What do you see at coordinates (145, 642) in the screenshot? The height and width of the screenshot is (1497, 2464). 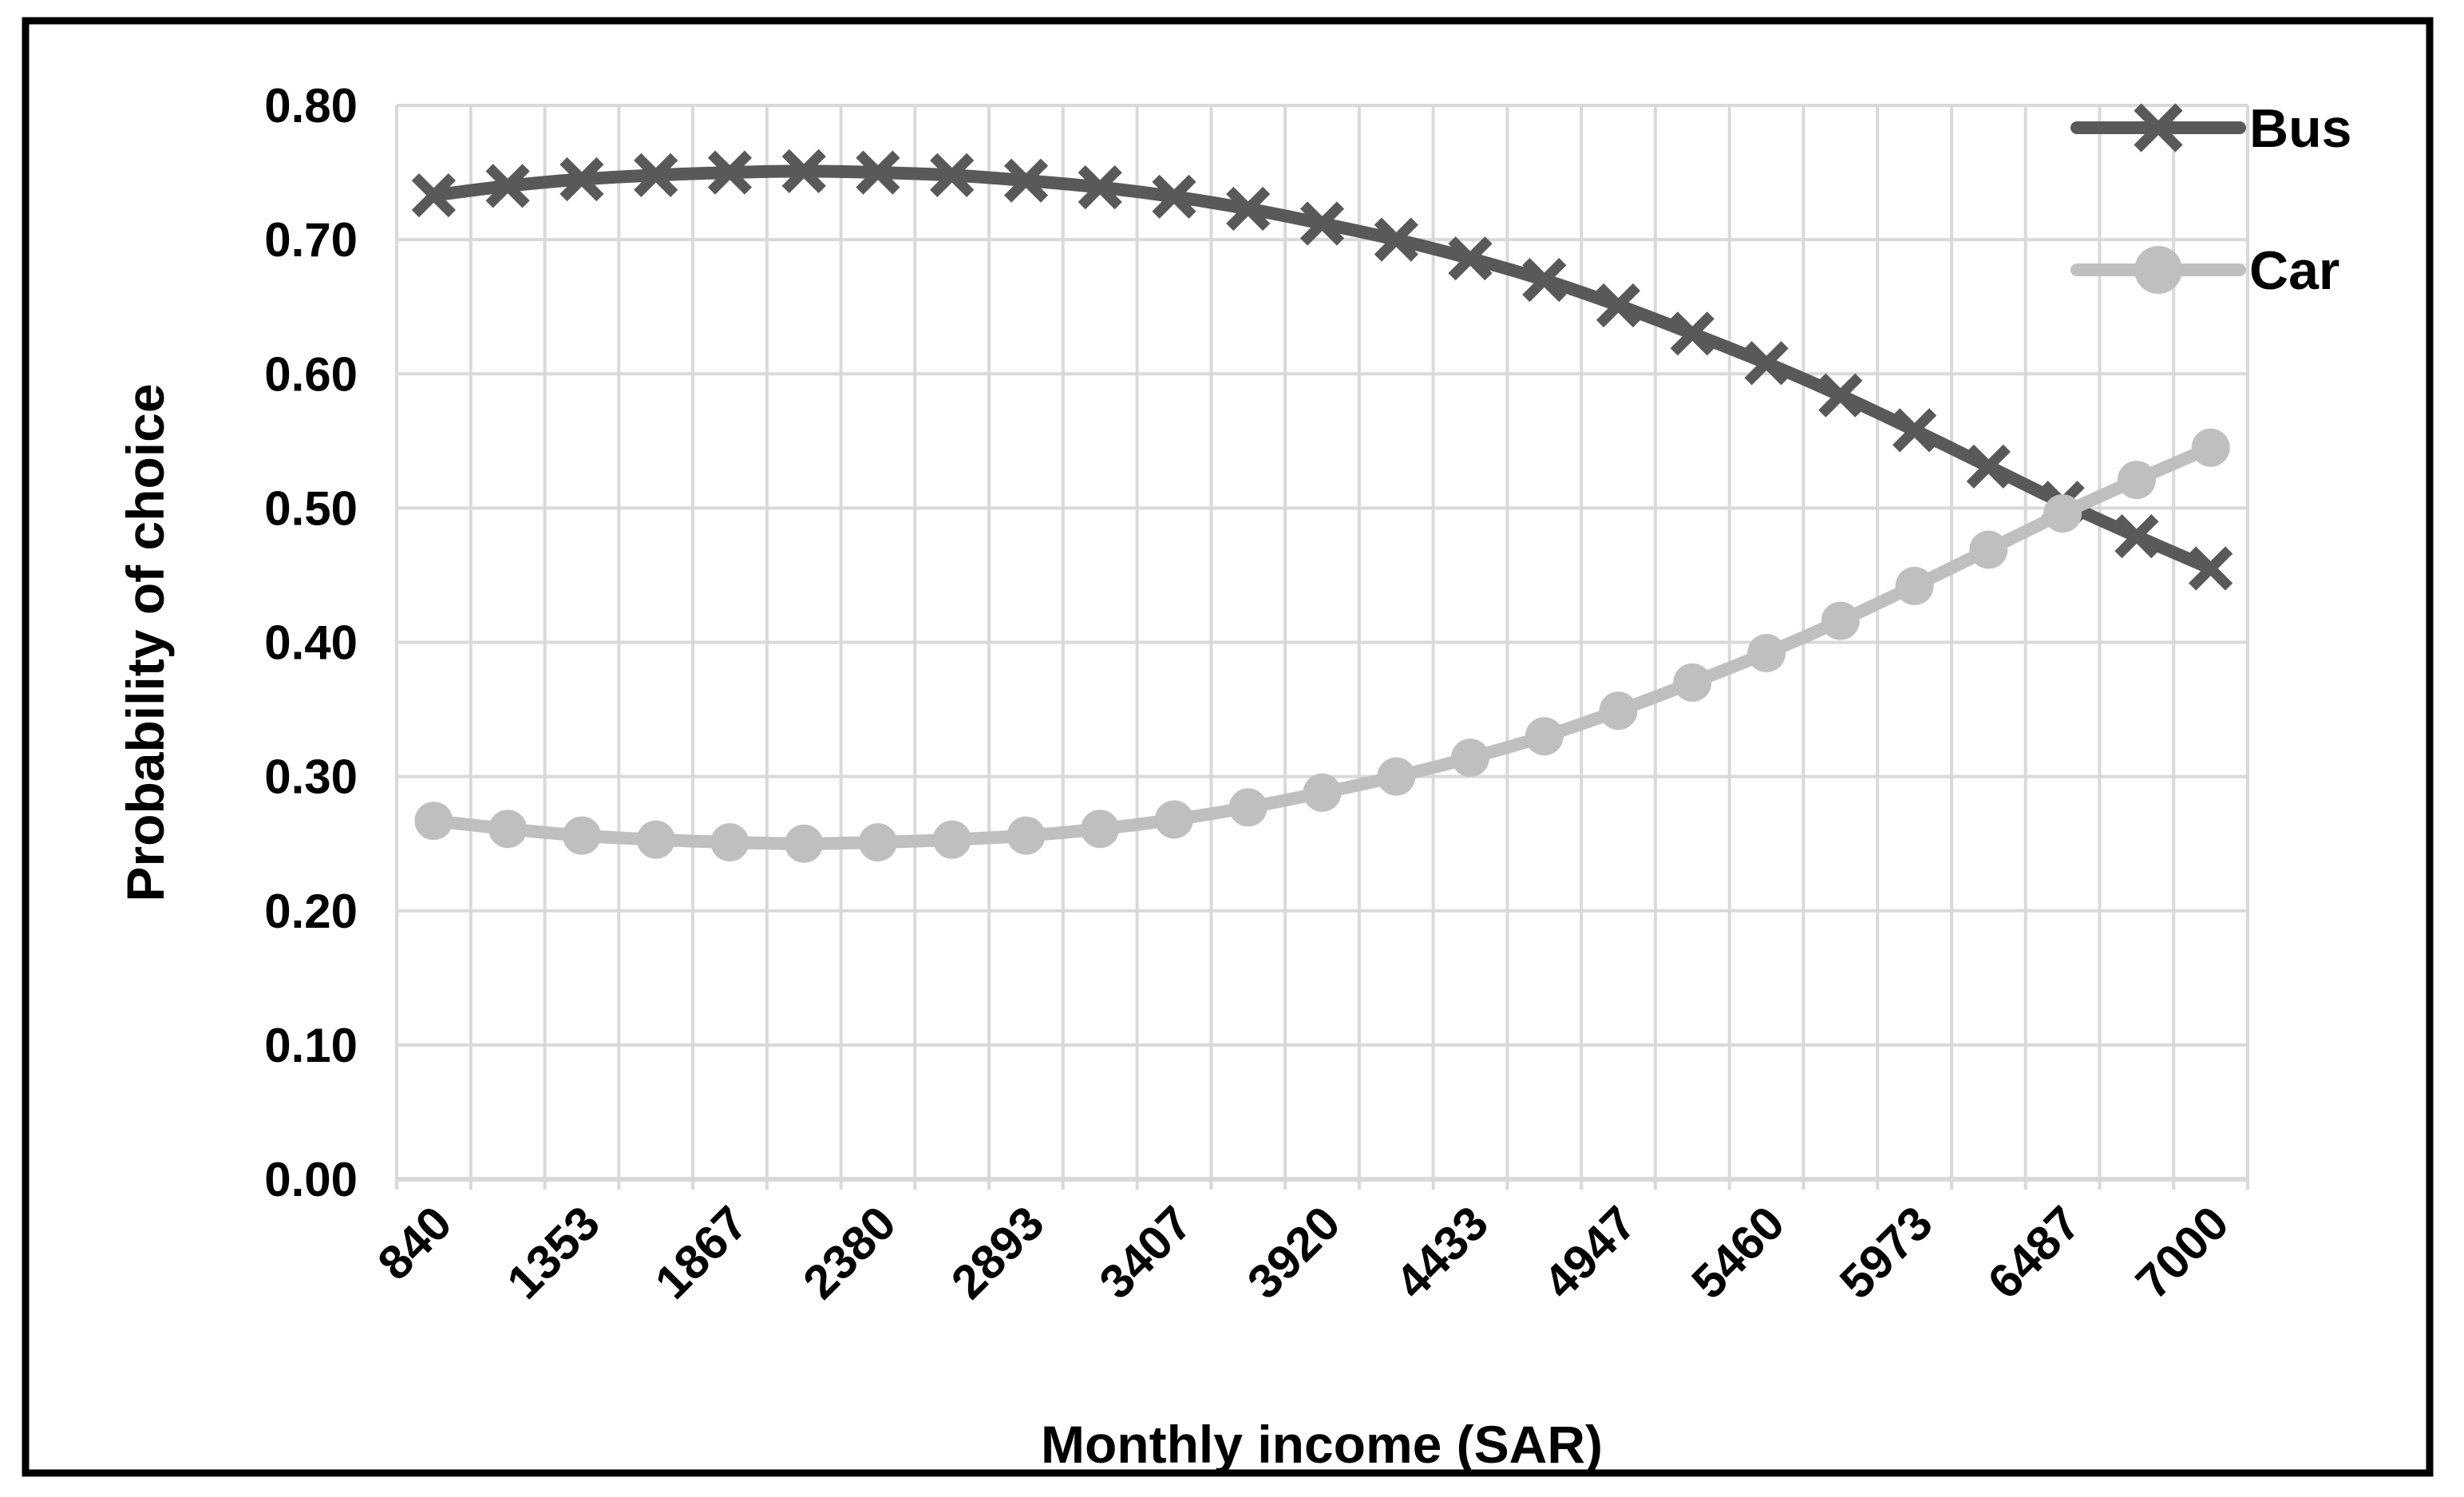 I see `y-axis-title: Probability of choice` at bounding box center [145, 642].